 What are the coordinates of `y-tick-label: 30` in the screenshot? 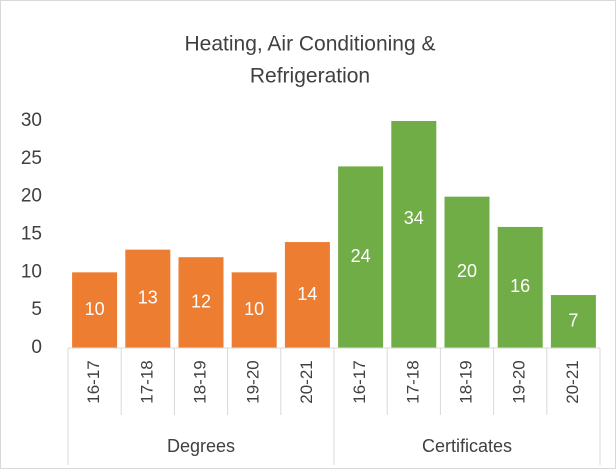 It's located at (31, 120).